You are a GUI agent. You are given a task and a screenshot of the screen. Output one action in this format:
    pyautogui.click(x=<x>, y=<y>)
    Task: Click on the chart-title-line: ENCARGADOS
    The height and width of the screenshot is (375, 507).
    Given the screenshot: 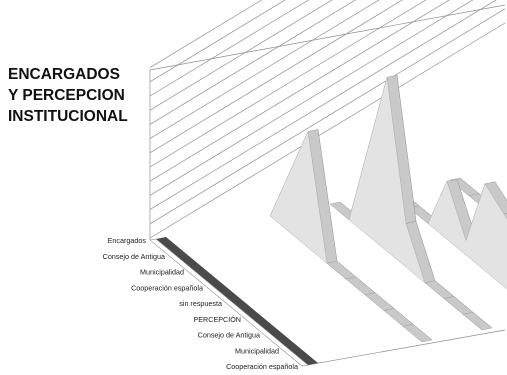 What is the action you would take?
    pyautogui.click(x=64, y=74)
    